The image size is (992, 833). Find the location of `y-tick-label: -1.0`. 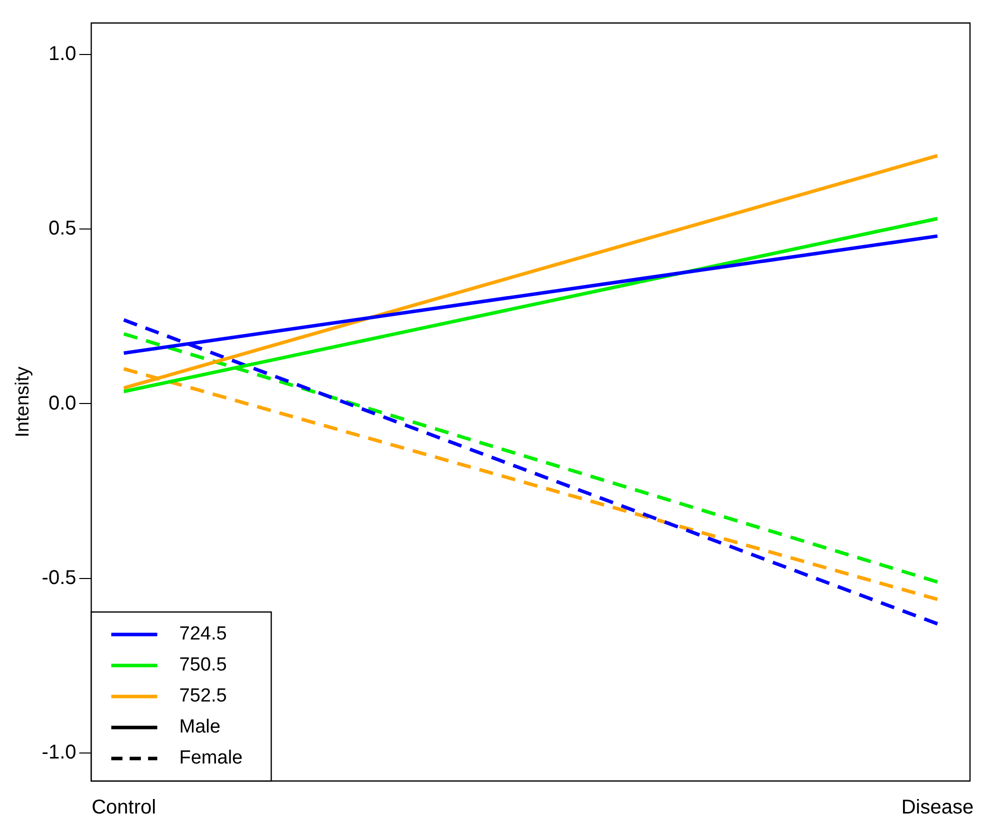

y-tick-label: -1.0 is located at coordinates (59, 753).